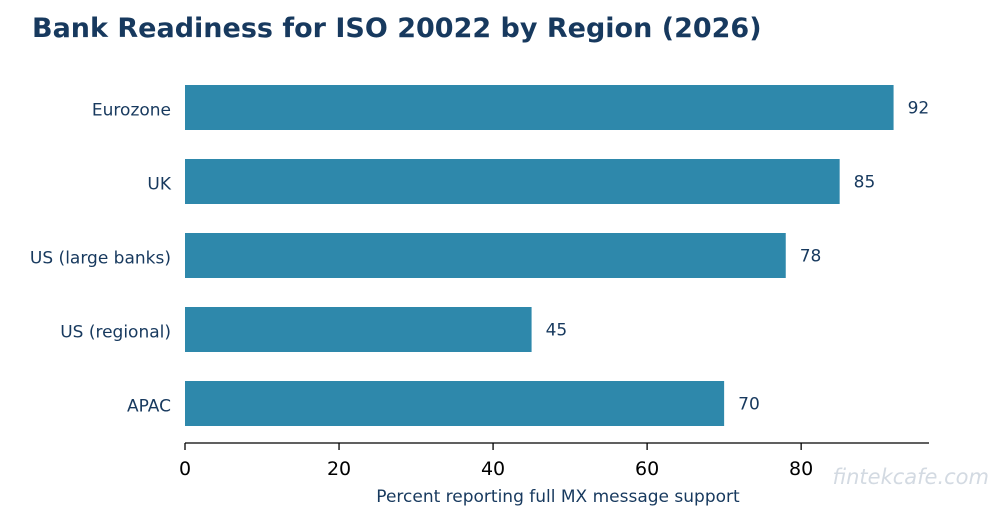  What do you see at coordinates (159, 185) in the screenshot?
I see `y-tick-label: UK` at bounding box center [159, 185].